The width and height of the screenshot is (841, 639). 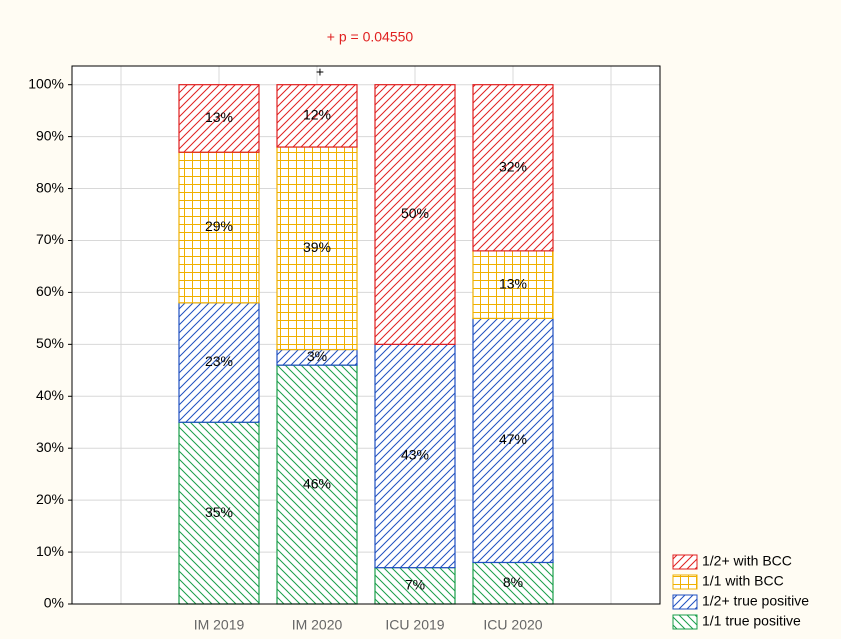 What do you see at coordinates (46, 83) in the screenshot?
I see `y-tick-label: 100%` at bounding box center [46, 83].